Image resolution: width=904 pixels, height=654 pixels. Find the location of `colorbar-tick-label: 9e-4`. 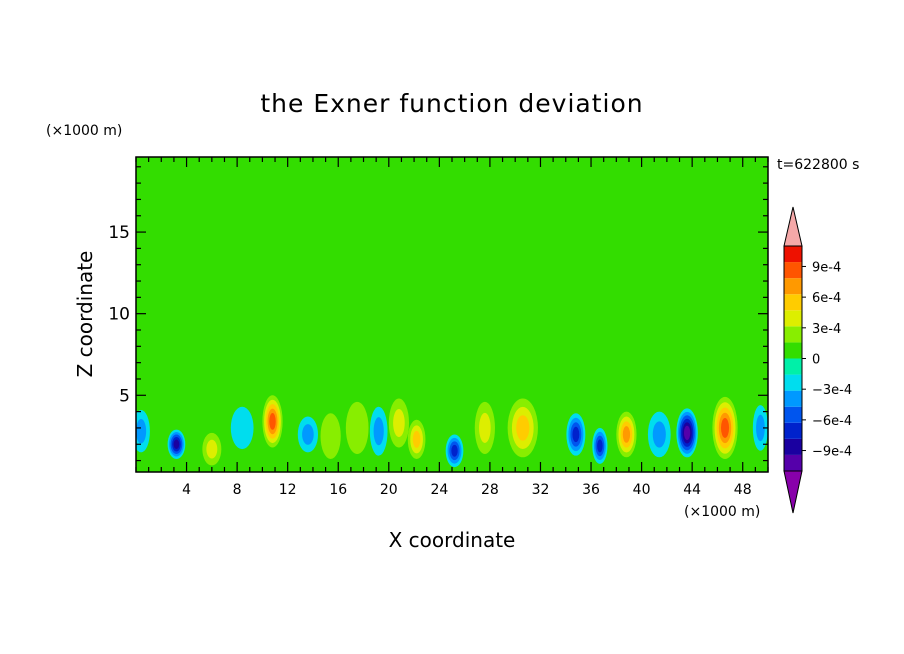

colorbar-tick-label: 9e-4 is located at coordinates (826, 267).